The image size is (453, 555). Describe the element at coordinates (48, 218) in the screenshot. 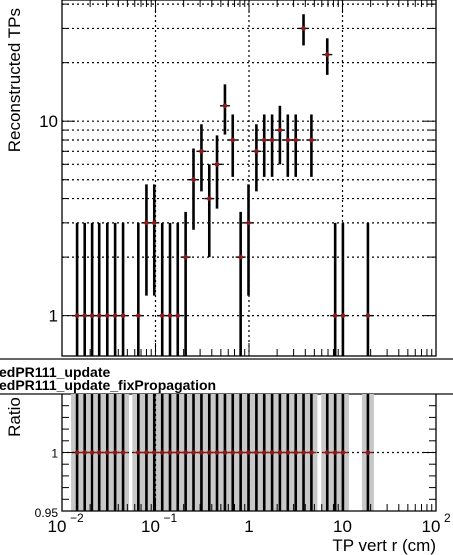

I see `main-ytick-labels: 1 10` at that location.